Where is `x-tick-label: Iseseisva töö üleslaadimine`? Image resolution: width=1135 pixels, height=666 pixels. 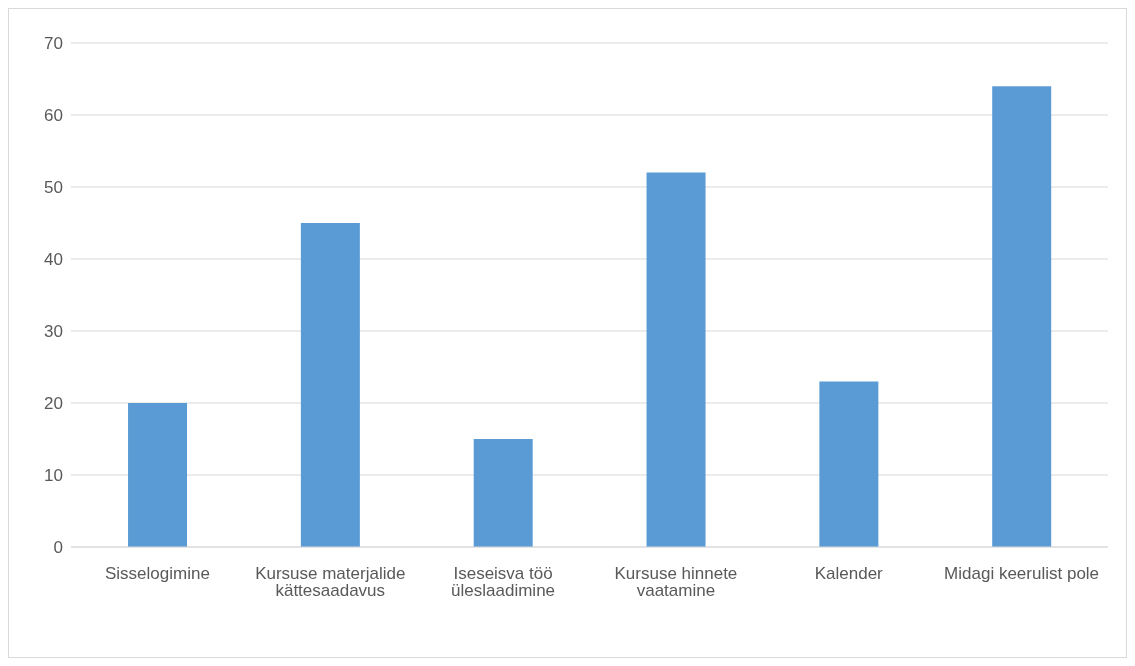 x-tick-label: Iseseisva töö üleslaadimine is located at coordinates (503, 582).